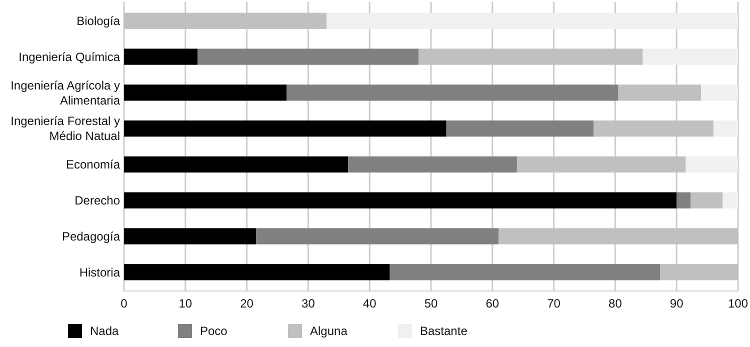  I want to click on x-tick-label: 100, so click(738, 303).